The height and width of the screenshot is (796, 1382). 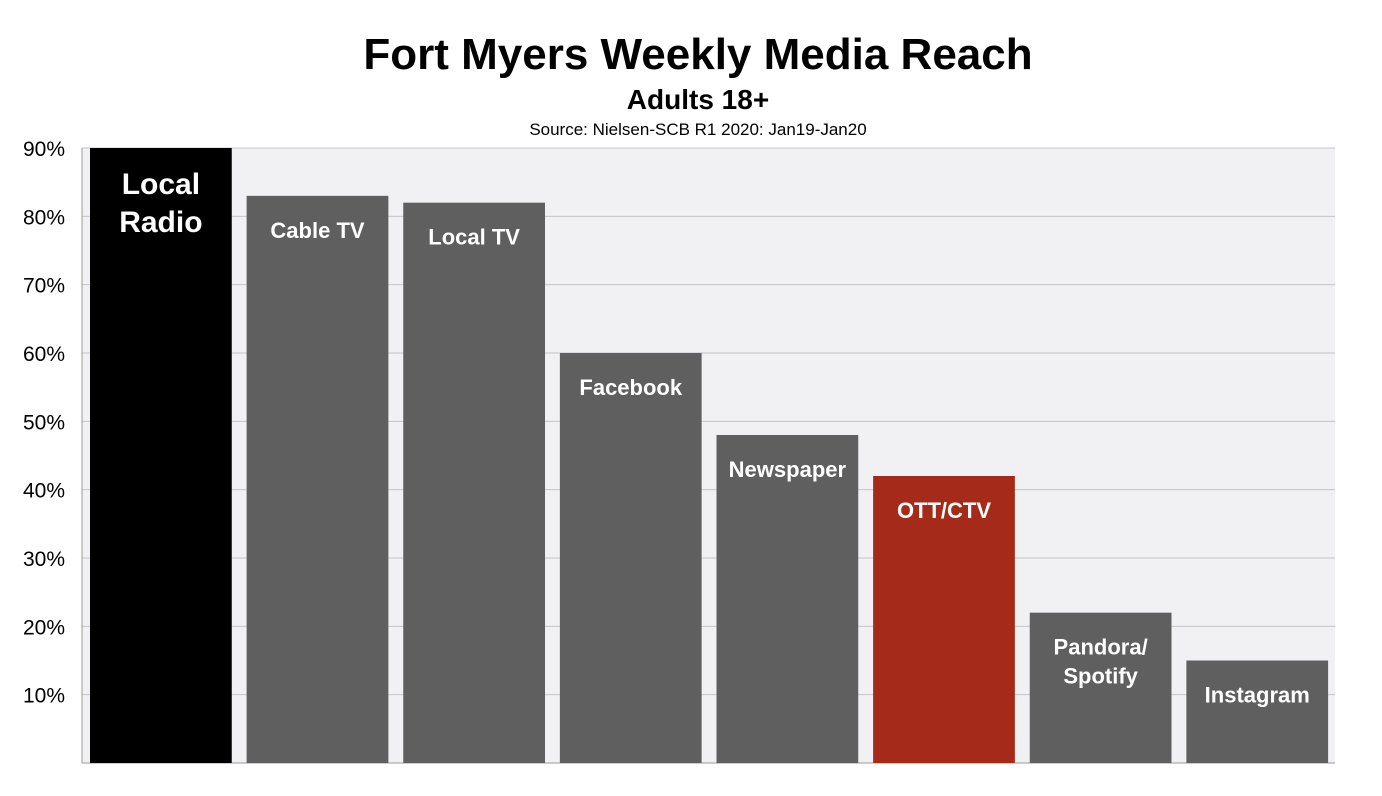 I want to click on chart-source: Source: Nielsen-SCB R1 2020: Jan19-Jan20, so click(x=698, y=129).